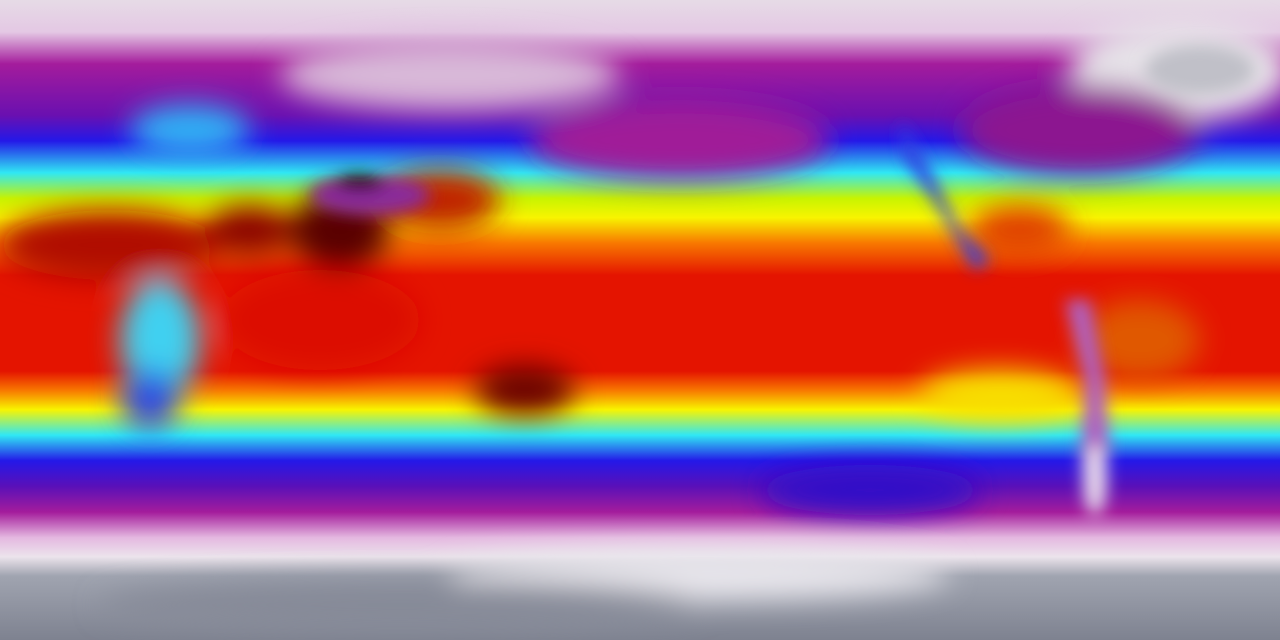 This screenshot has width=1280, height=640. Describe the element at coordinates (320, 320) in the screenshot. I see `indian-ocean-red` at that location.